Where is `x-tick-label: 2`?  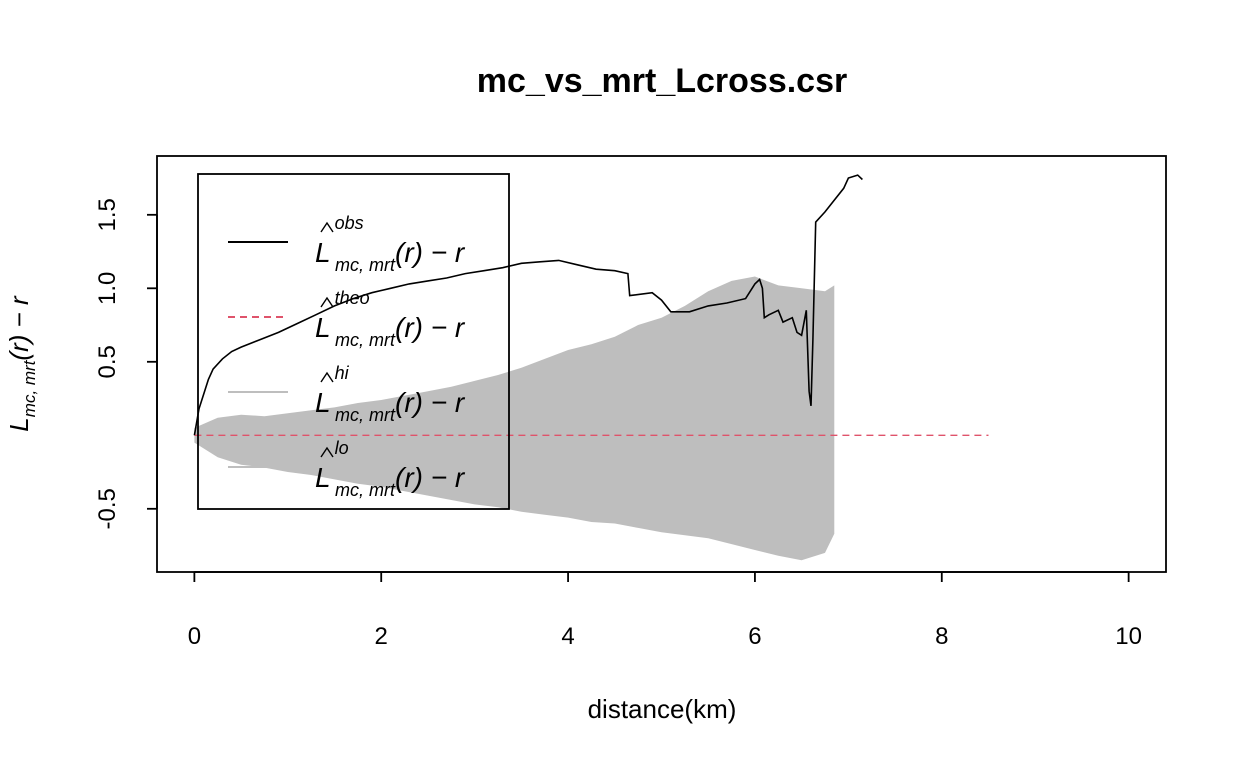
x-tick-label: 2 is located at coordinates (381, 636).